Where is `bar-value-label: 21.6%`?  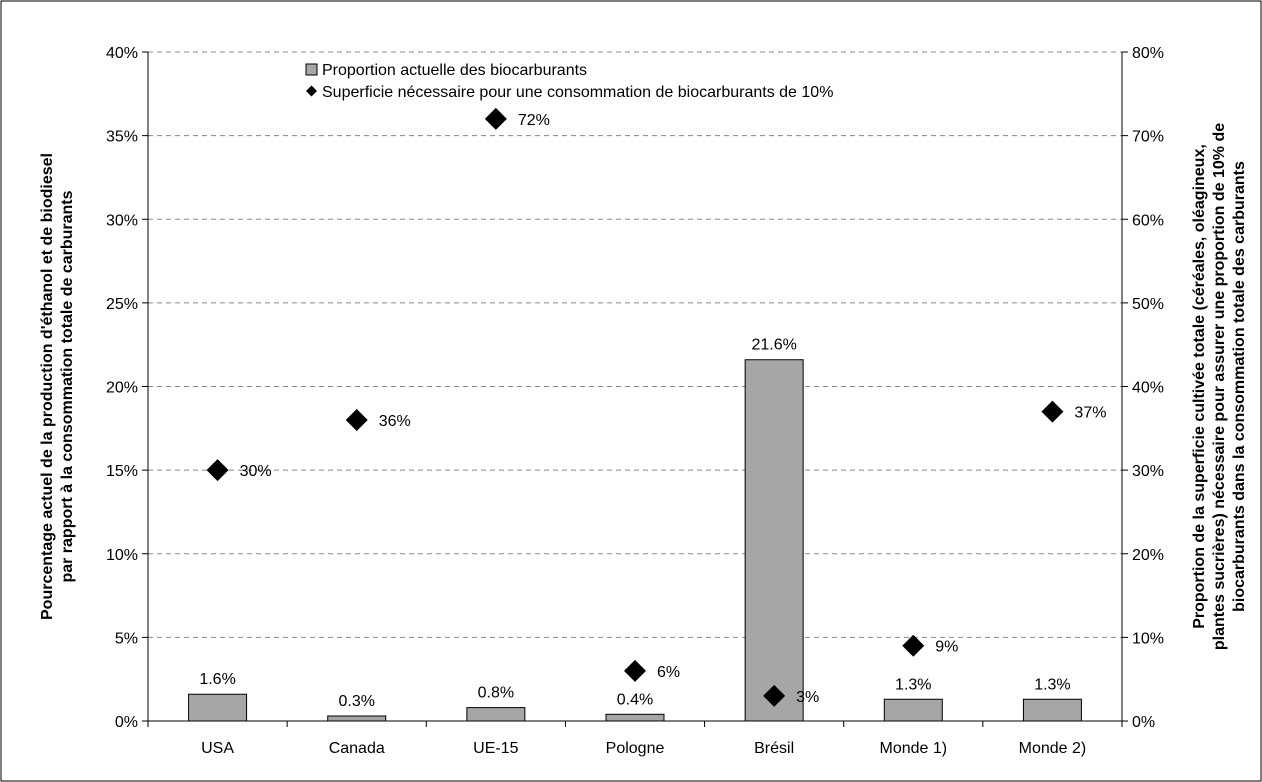
bar-value-label: 21.6% is located at coordinates (773, 345).